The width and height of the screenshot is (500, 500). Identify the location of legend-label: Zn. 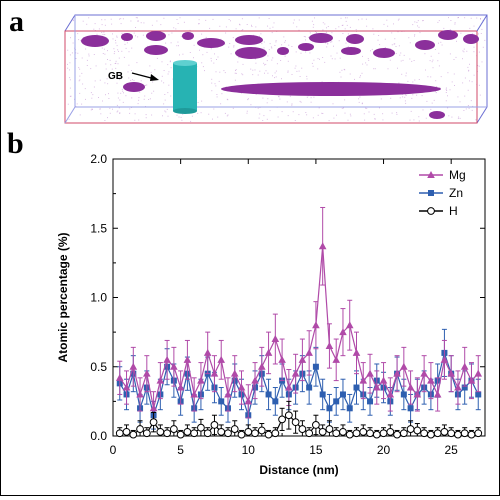
(456, 193).